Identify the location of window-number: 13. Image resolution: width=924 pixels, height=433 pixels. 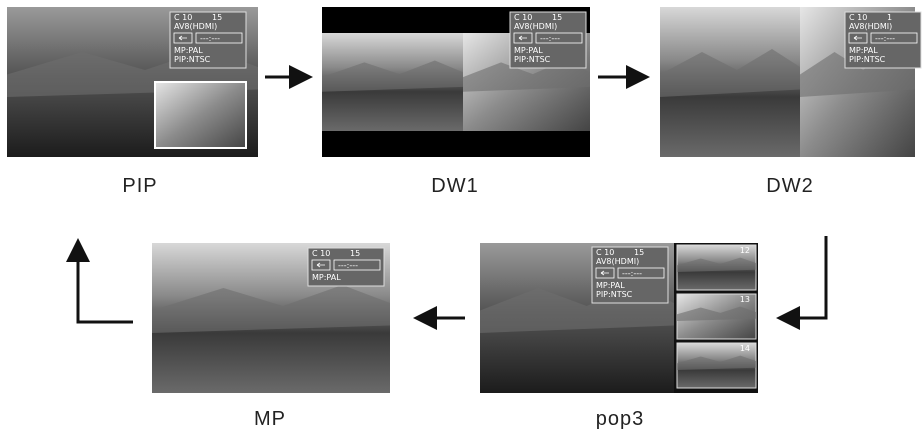
(745, 299).